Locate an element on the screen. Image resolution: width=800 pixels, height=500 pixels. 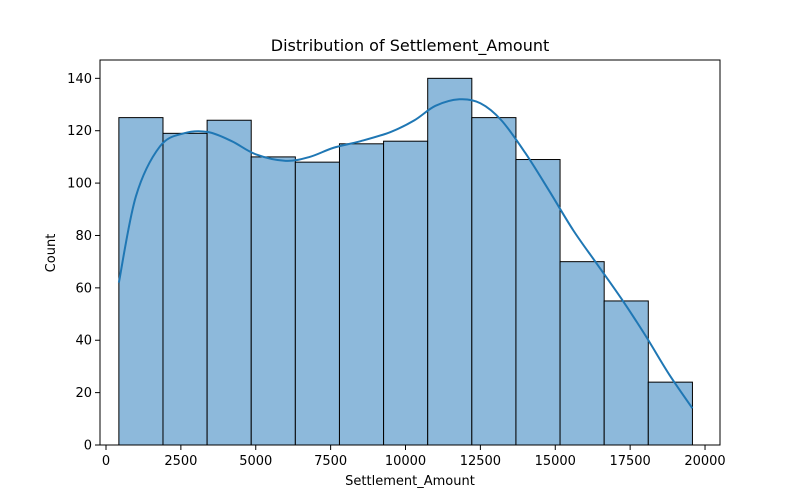
y-tick-label: 40 is located at coordinates (83, 341).